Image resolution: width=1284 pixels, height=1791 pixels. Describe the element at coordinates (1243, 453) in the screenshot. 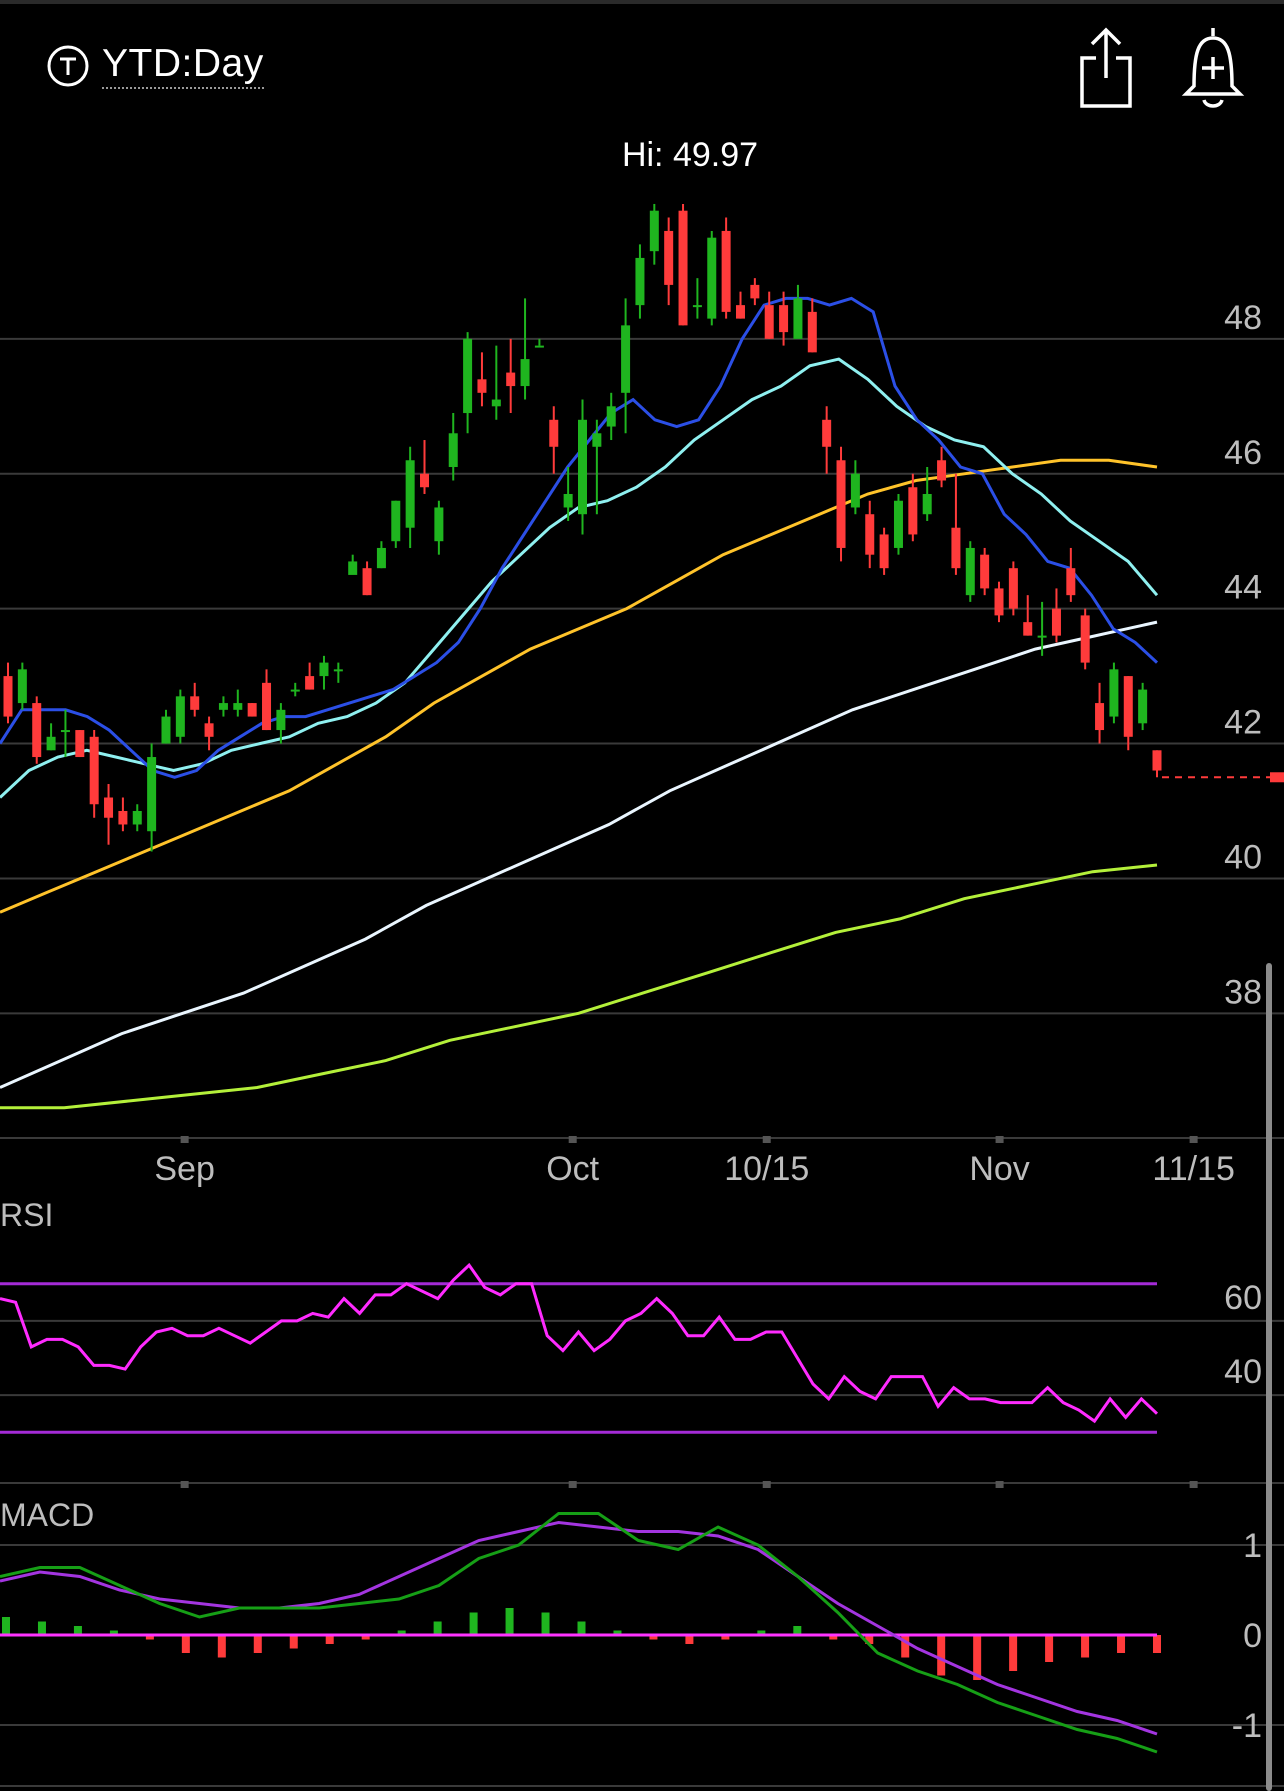

I see `price-y-tick: 46` at that location.